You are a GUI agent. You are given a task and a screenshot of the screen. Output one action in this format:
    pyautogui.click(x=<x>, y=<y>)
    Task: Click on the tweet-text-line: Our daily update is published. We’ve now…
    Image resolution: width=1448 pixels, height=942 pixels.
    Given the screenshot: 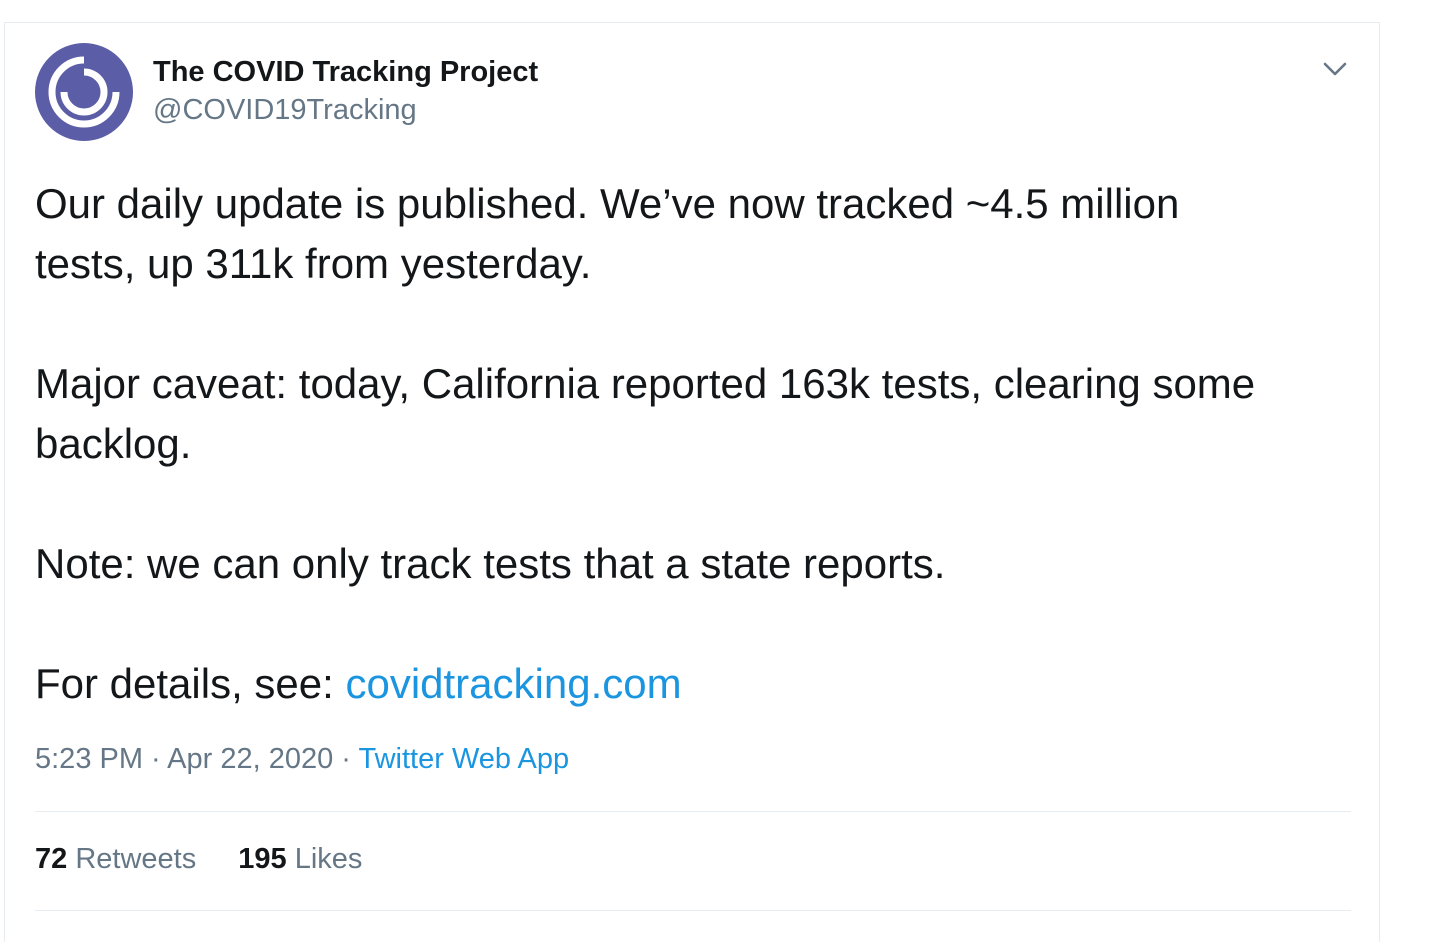 What is the action you would take?
    pyautogui.click(x=607, y=203)
    